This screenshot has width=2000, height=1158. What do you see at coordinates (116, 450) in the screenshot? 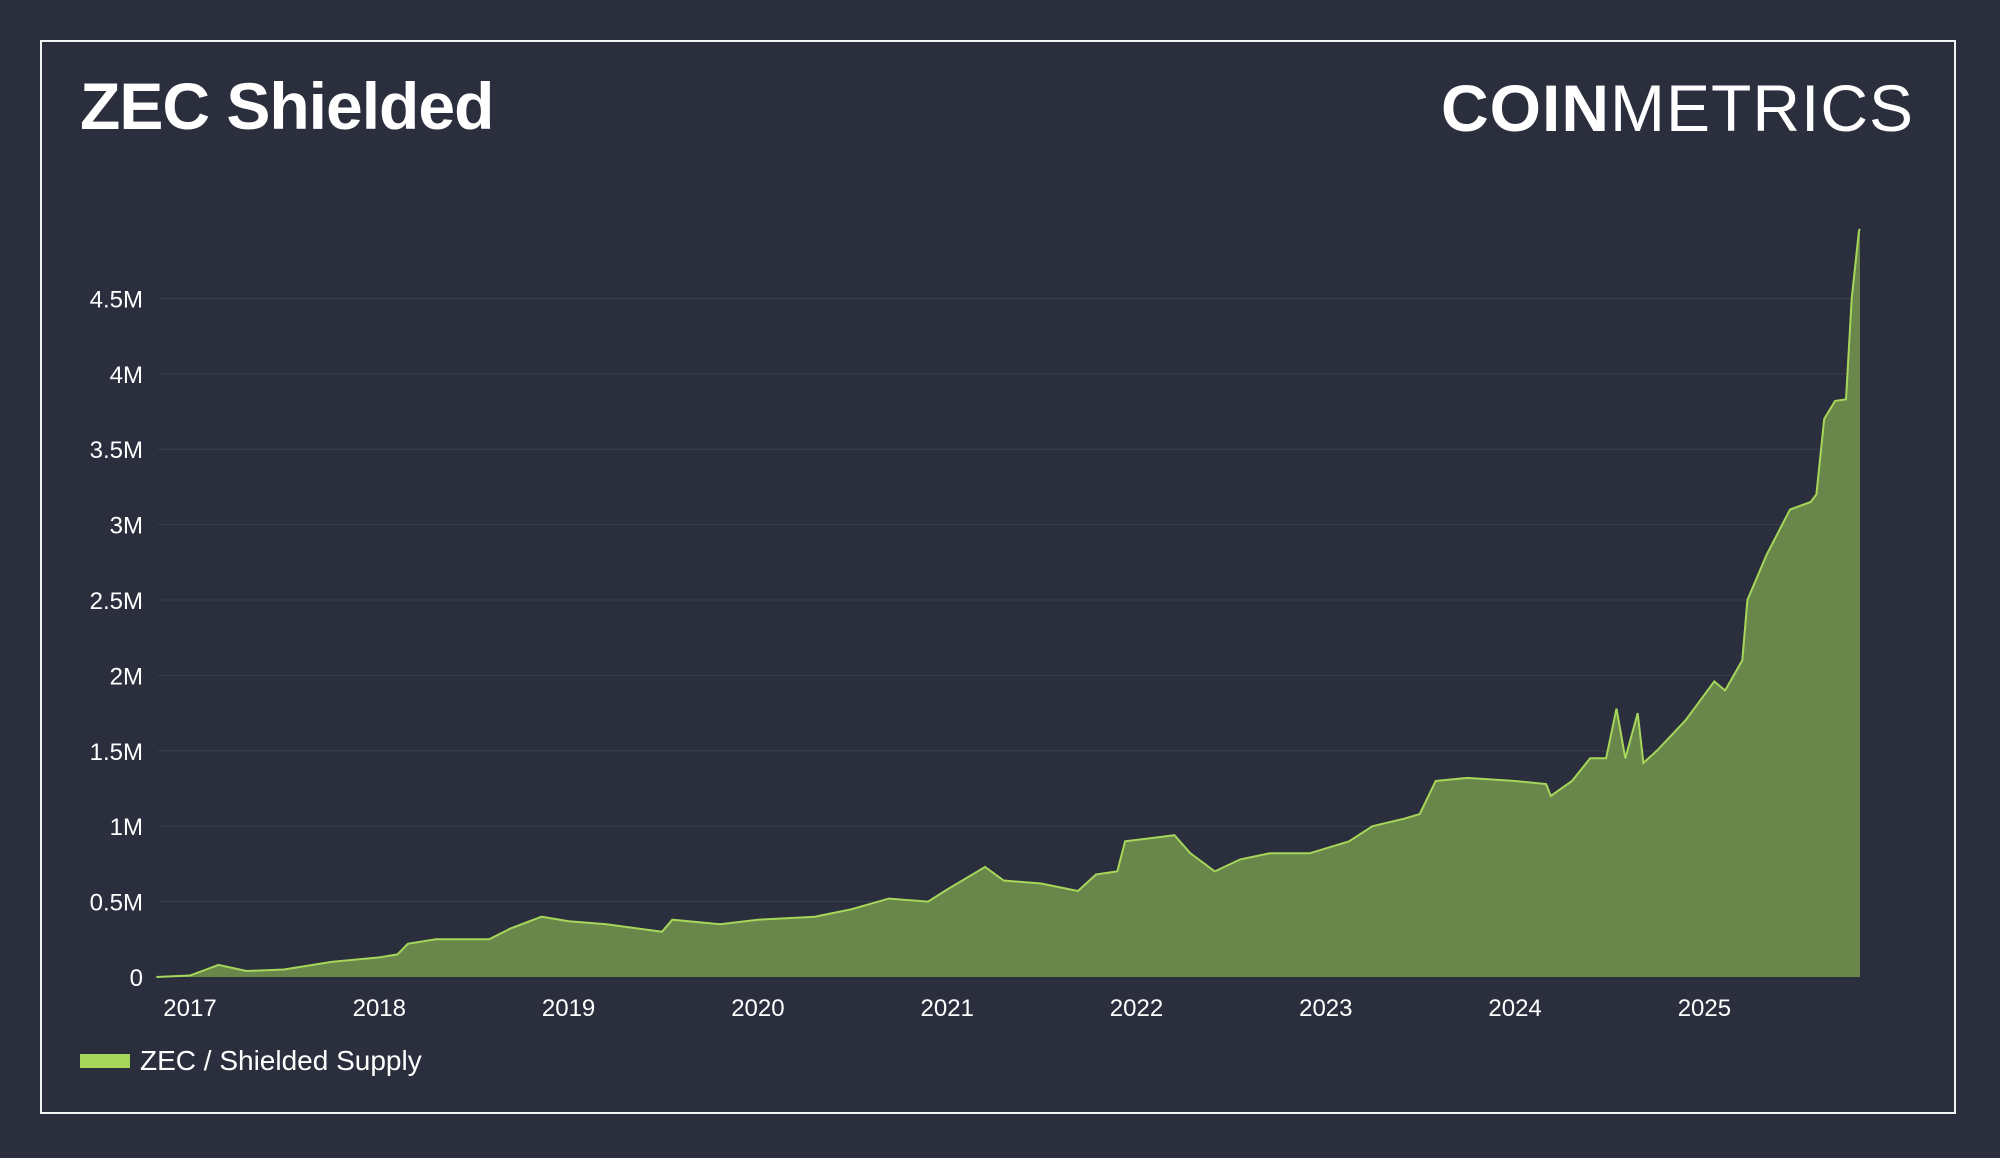
I see `y-tick-label: 3.5M` at bounding box center [116, 450].